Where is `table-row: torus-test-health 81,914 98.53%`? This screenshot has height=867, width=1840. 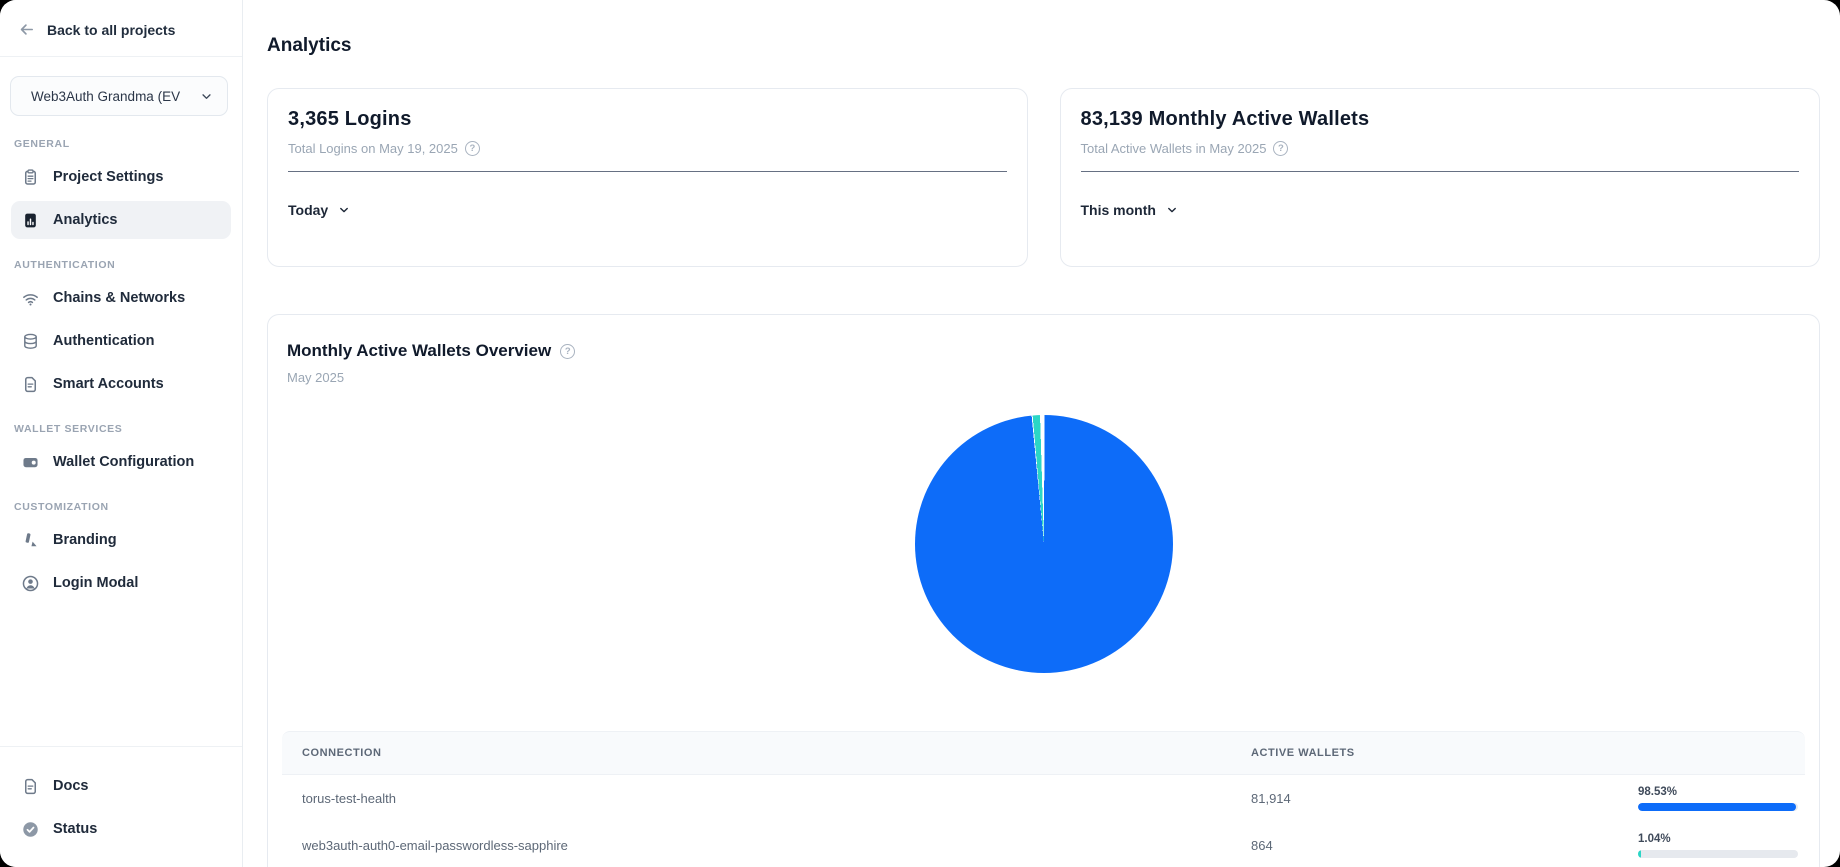 table-row: torus-test-health 81,914 98.53% is located at coordinates (1043, 798).